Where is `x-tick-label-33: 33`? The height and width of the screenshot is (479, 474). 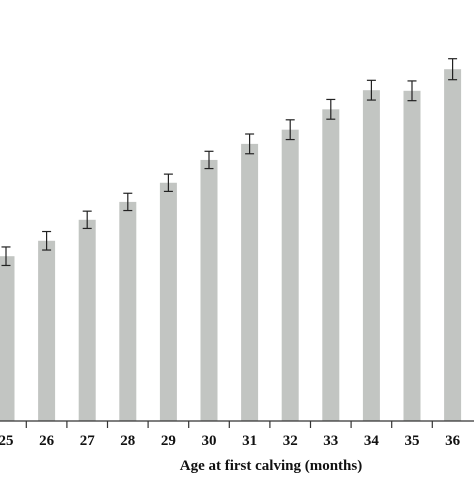
x-tick-label-33: 33 is located at coordinates (330, 441).